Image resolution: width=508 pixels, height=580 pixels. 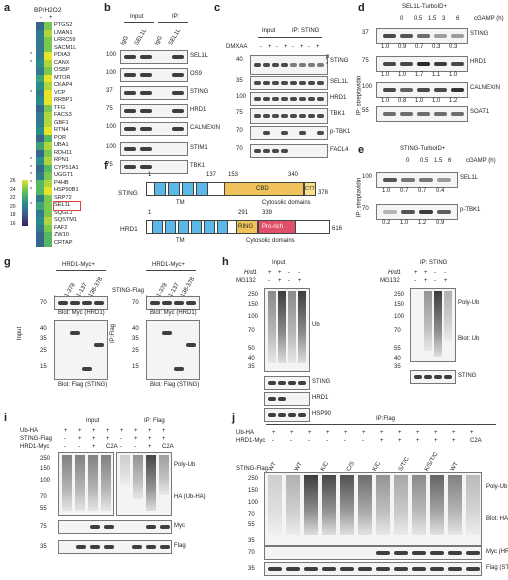 What do you see at coordinates (277, 227) in the screenshot?
I see `f-hrd1-pro` at bounding box center [277, 227].